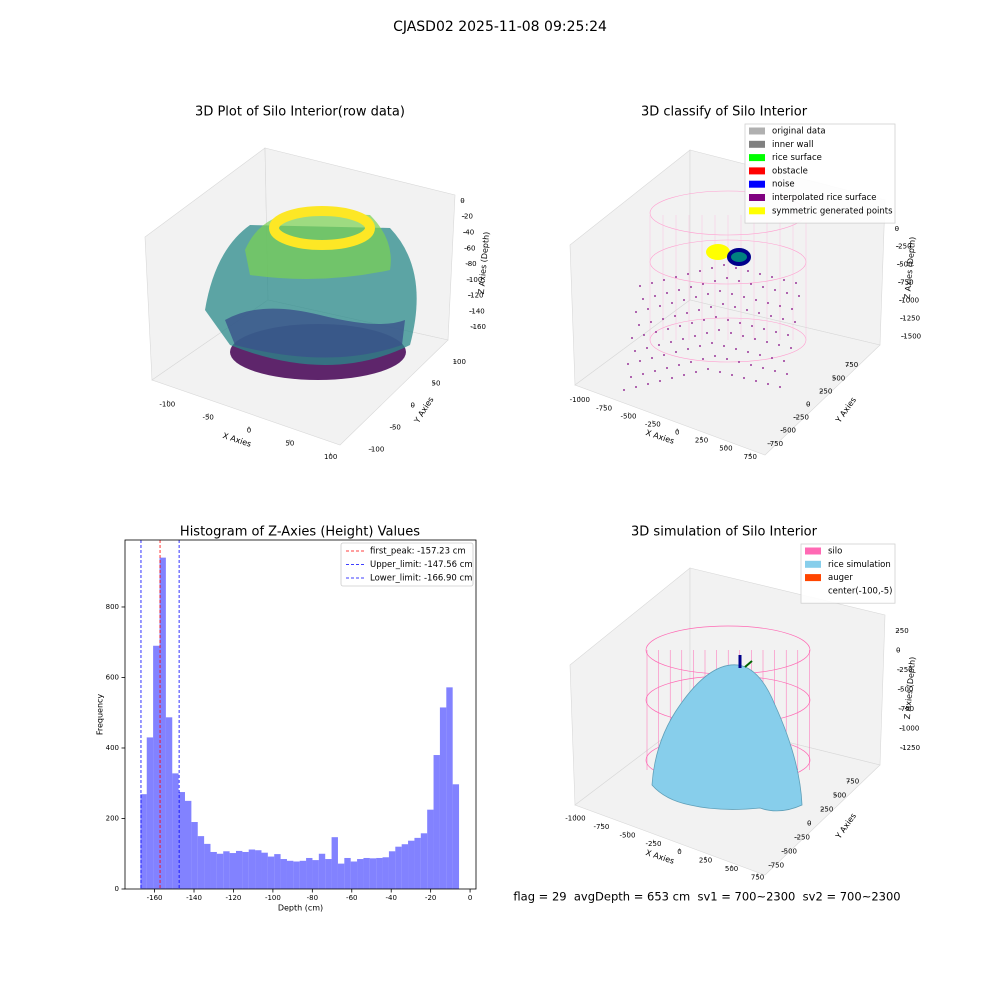 This screenshot has height=1000, width=1000. What do you see at coordinates (904, 247) in the screenshot?
I see `z-tick-label: -250` at bounding box center [904, 247].